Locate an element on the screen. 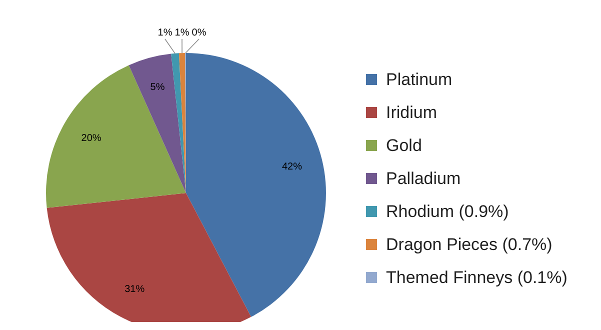  data-label: 0% is located at coordinates (199, 33).